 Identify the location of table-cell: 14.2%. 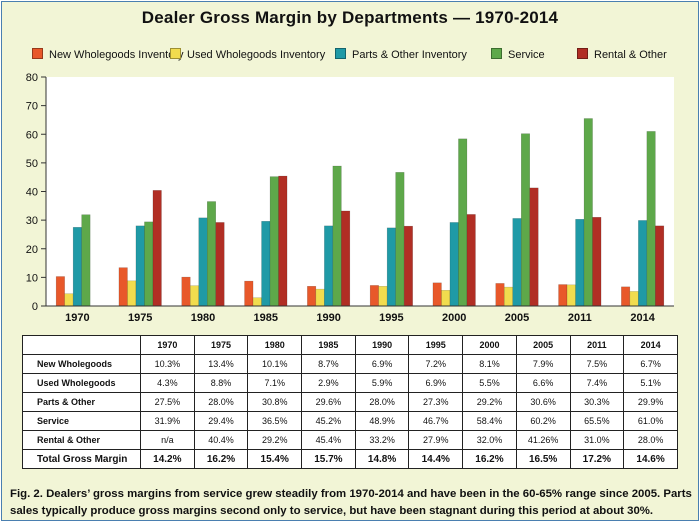
(167, 459).